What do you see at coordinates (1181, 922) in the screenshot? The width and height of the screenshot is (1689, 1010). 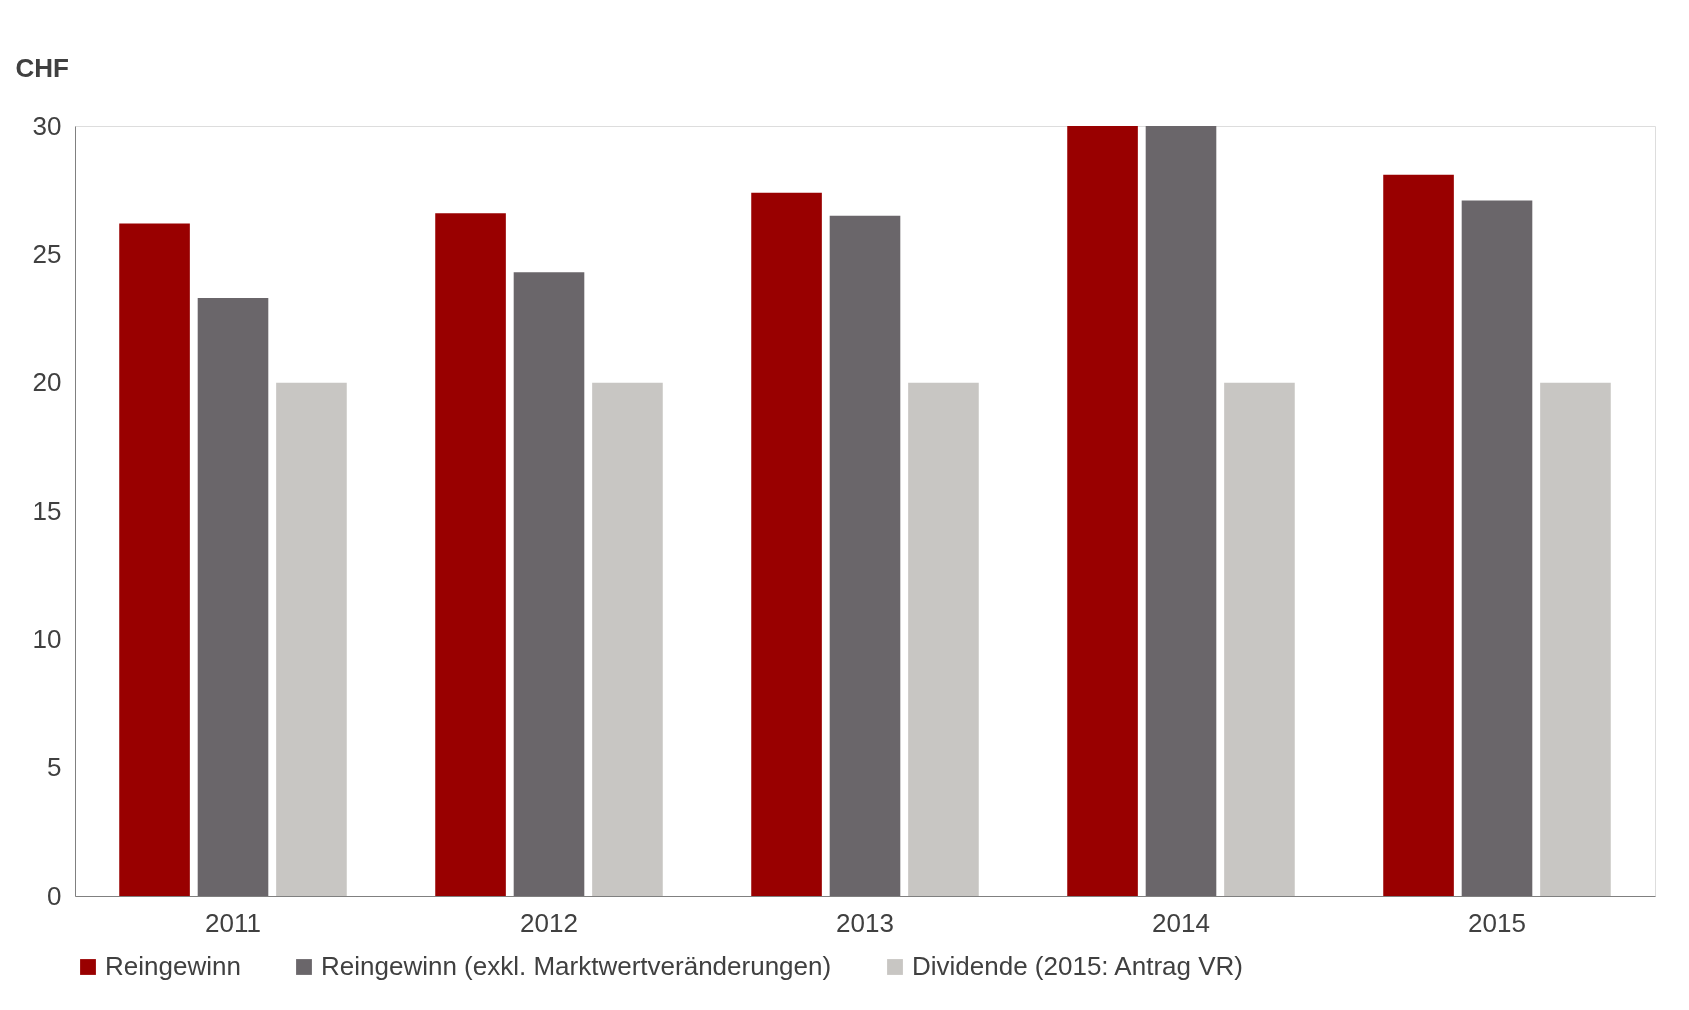 I see `x-tick-label: 2014` at bounding box center [1181, 922].